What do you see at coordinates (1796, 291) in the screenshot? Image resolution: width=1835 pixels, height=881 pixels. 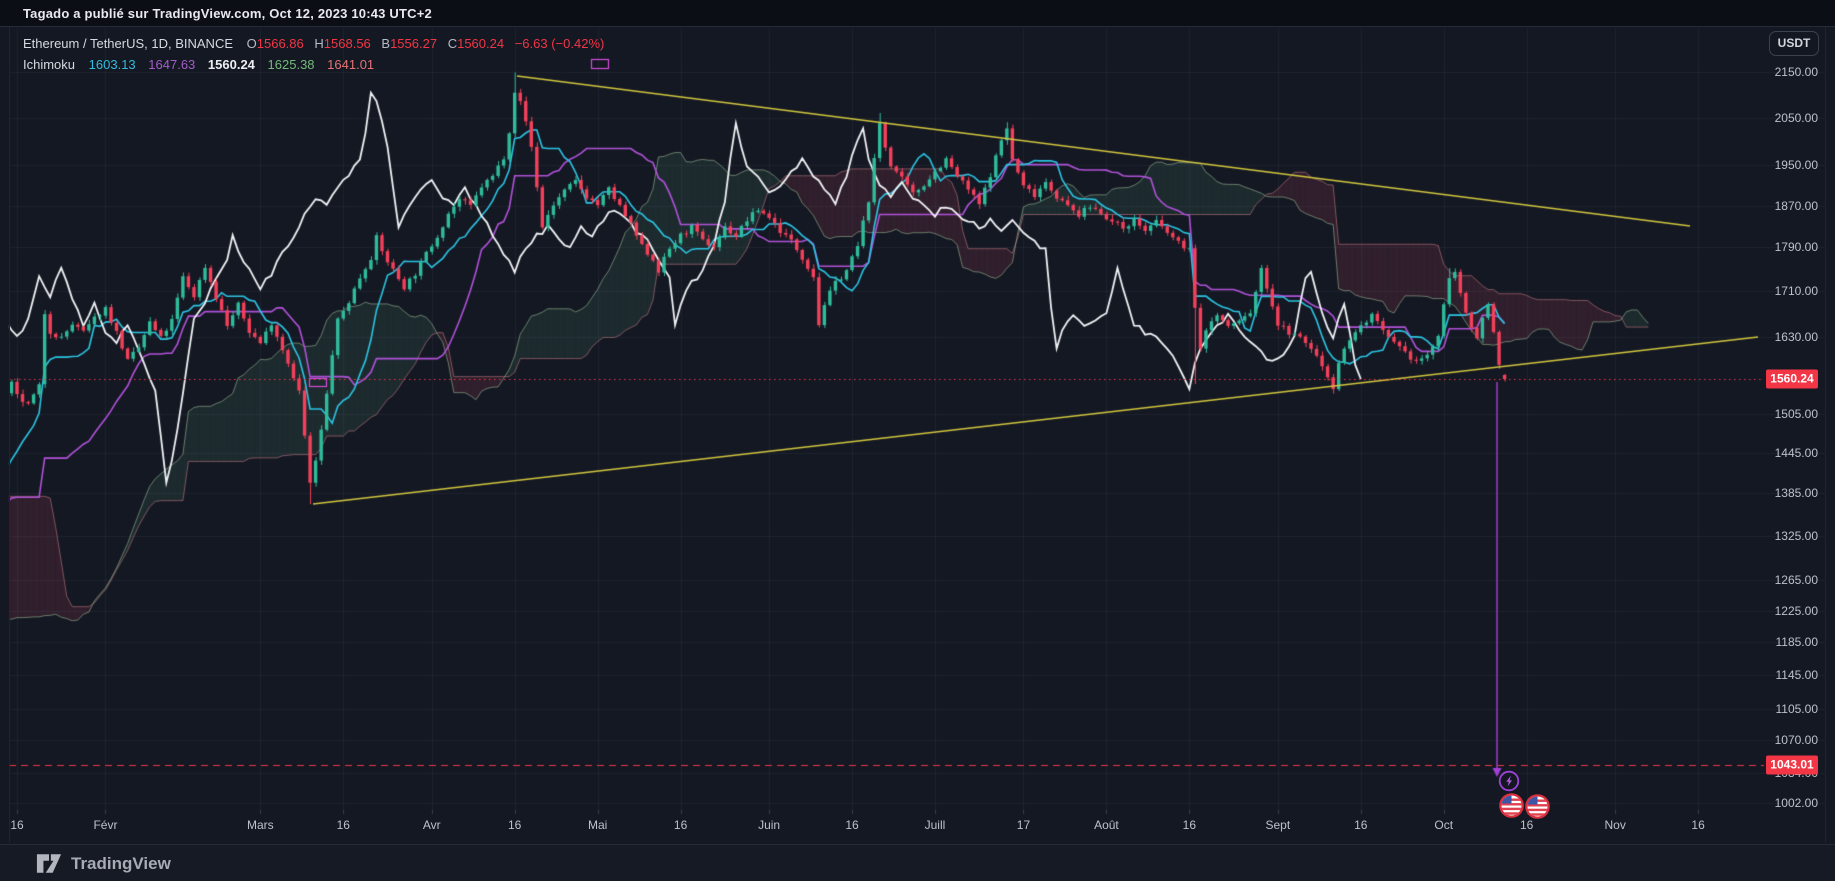 I see `price-tick-label: 1710.00` at bounding box center [1796, 291].